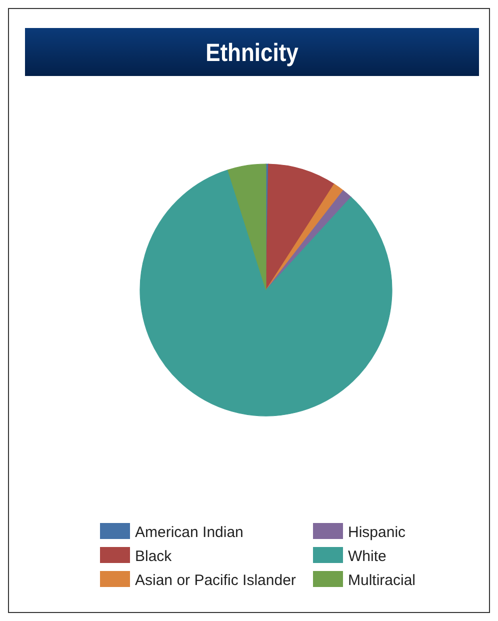 Image resolution: width=498 pixels, height=621 pixels. Describe the element at coordinates (252, 52) in the screenshot. I see `chart-title: Ethnicity` at that location.